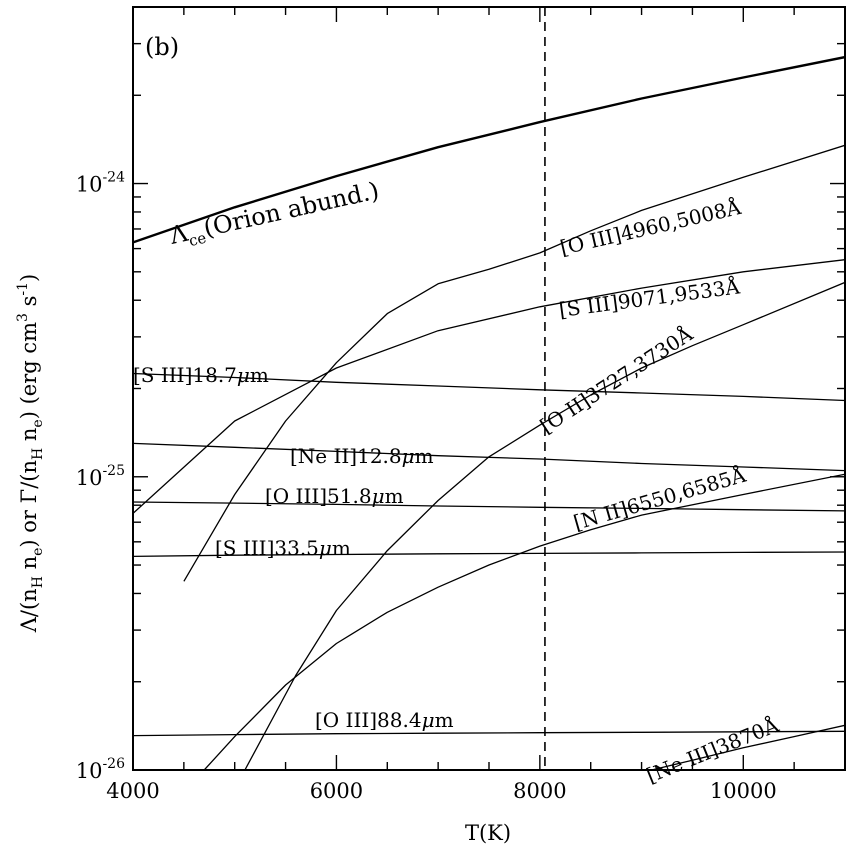  I want to click on series-label-oiii-51-8: [O III]51.8μm, so click(334, 496).